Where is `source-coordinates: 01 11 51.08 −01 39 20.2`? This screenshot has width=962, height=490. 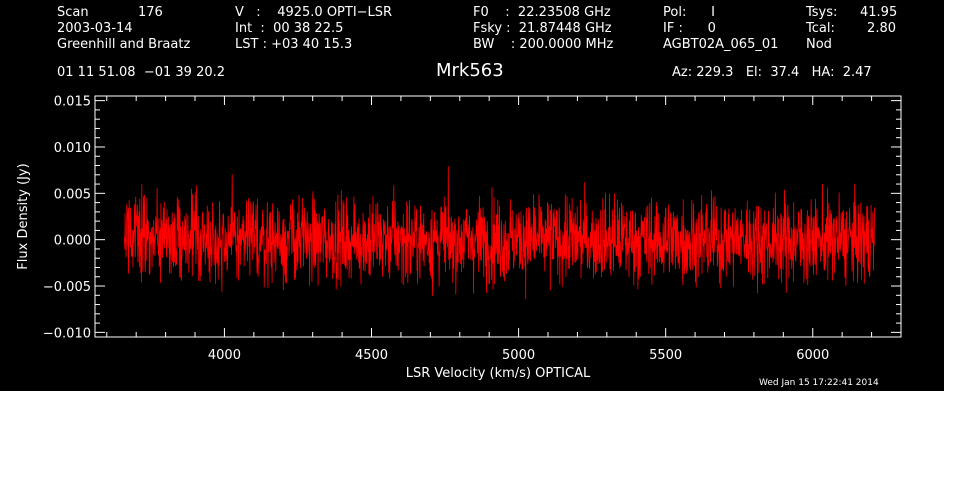 source-coordinates: 01 11 51.08 −01 39 20.2 is located at coordinates (141, 72).